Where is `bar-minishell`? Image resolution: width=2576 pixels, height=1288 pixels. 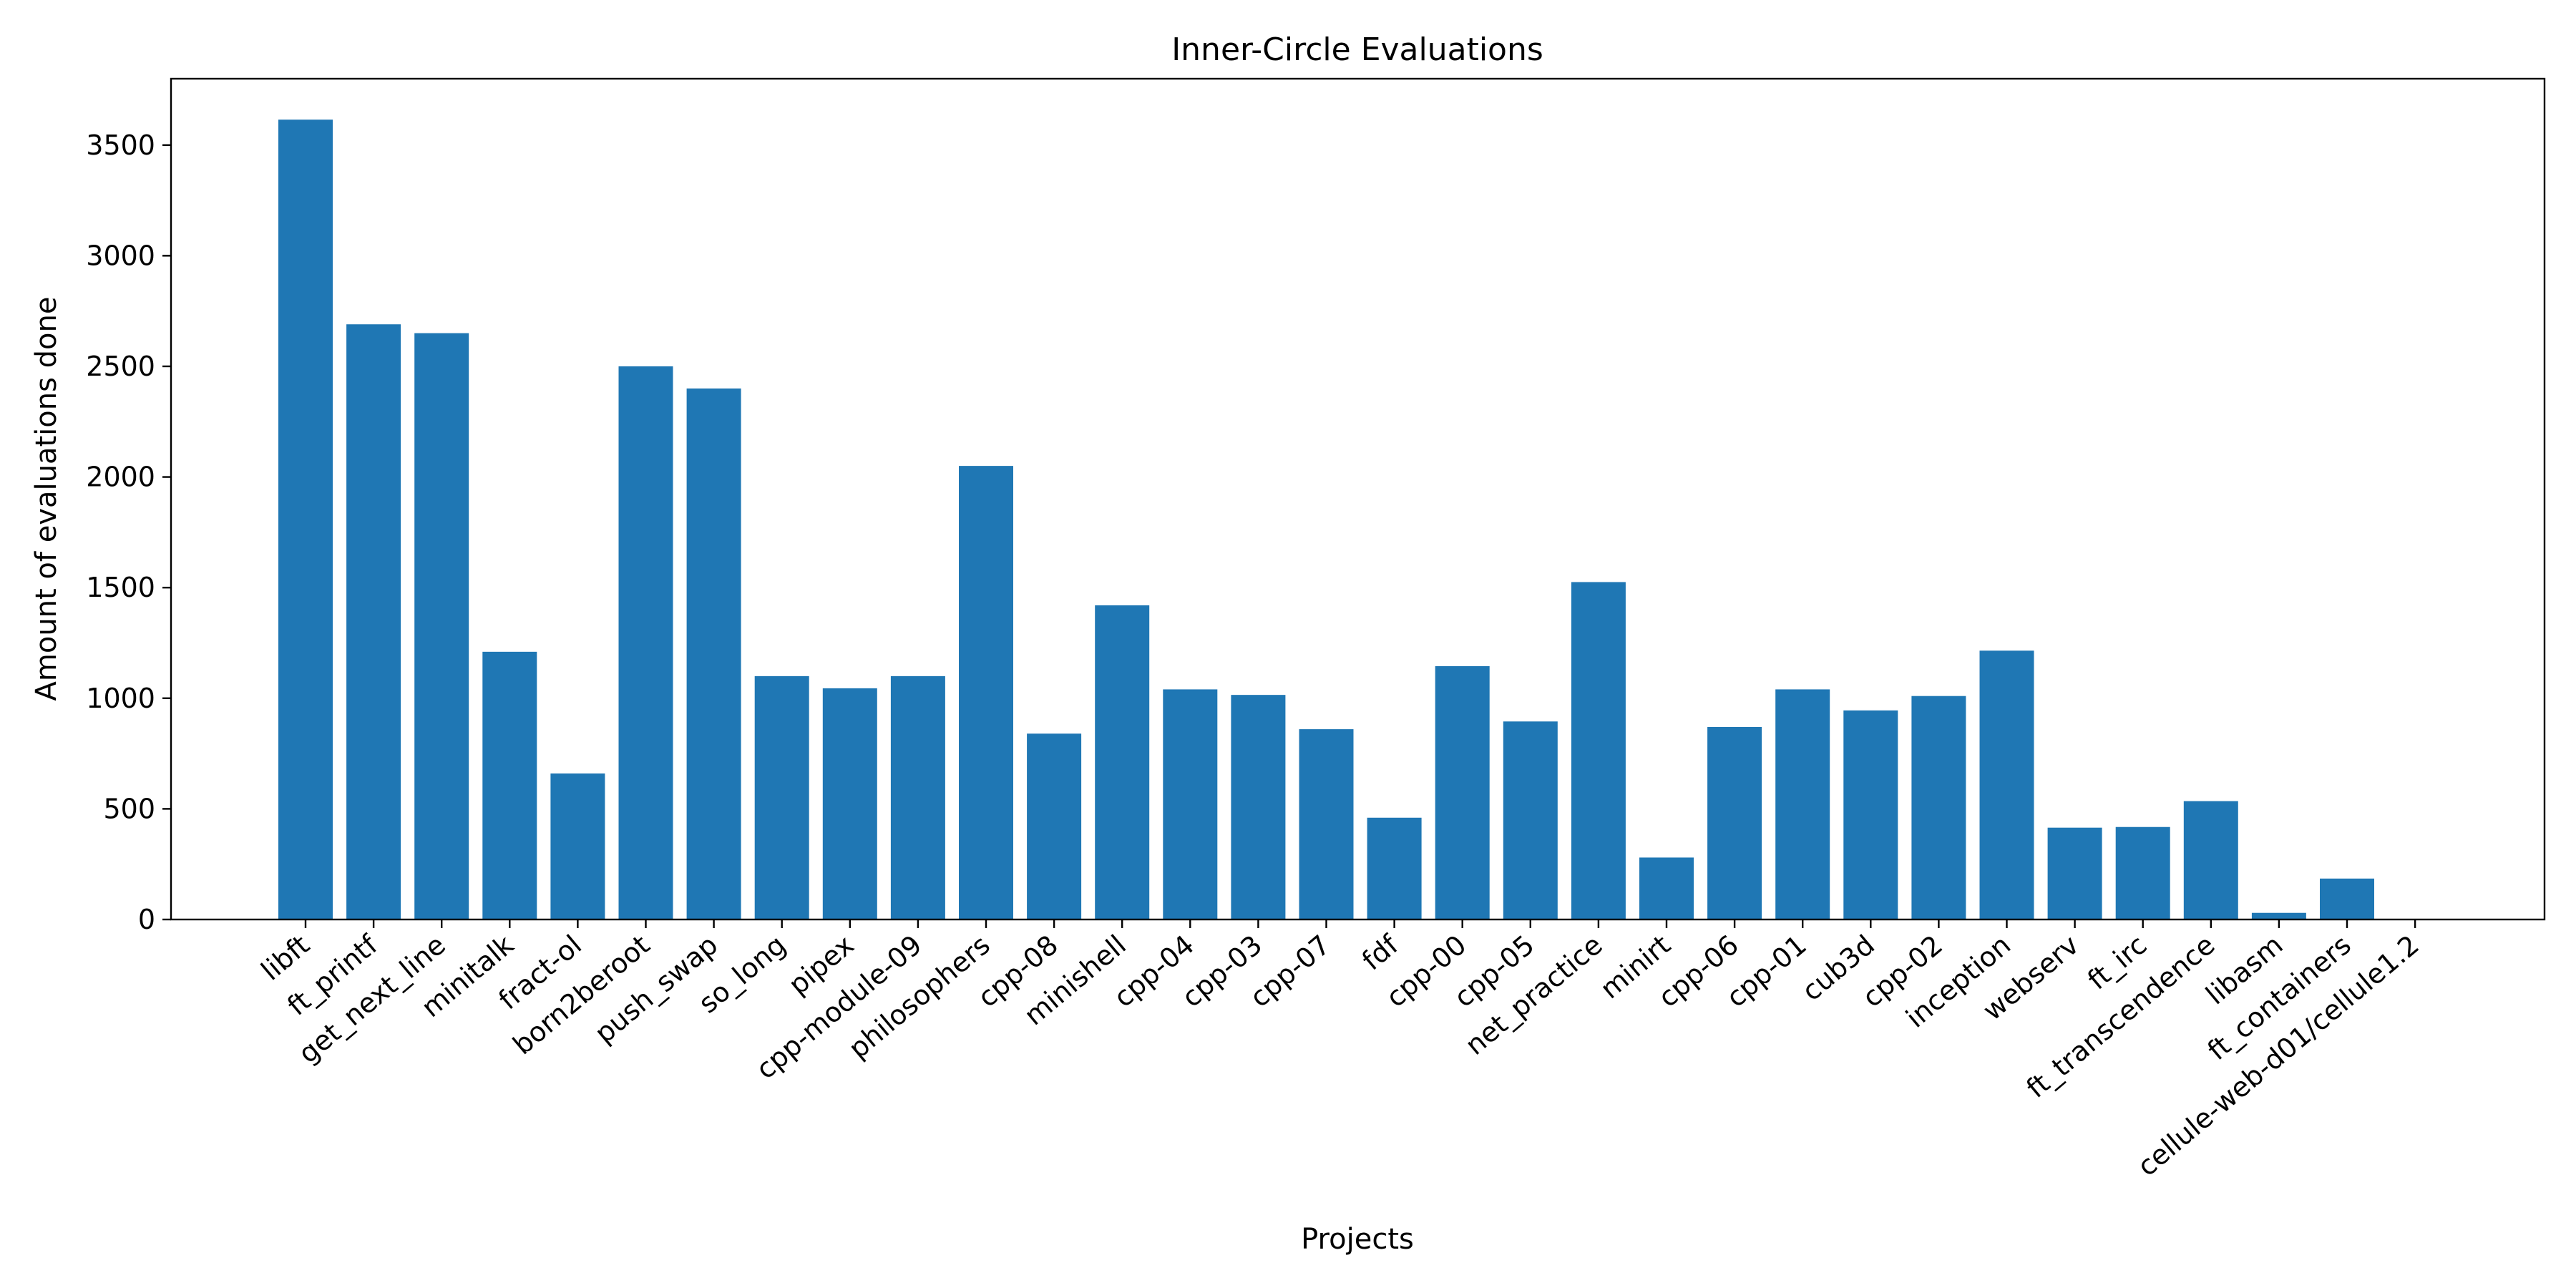 bar-minishell is located at coordinates (1122, 762).